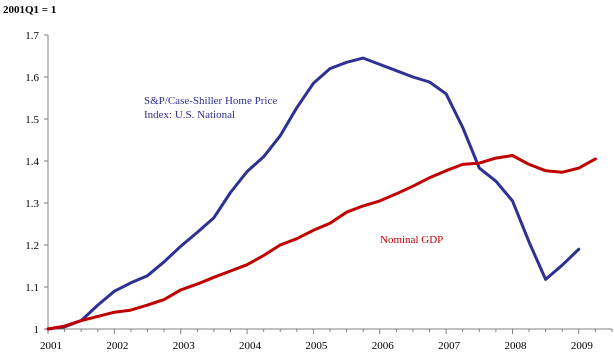 This screenshot has width=614, height=353. I want to click on gdp-series-label: Nominal GDP, so click(411, 240).